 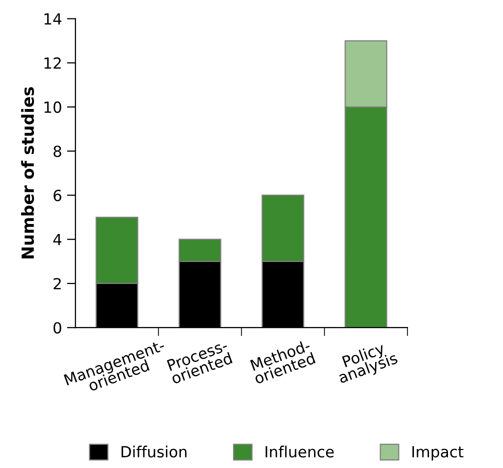 I want to click on y-tick-label: 2, so click(x=57, y=284).